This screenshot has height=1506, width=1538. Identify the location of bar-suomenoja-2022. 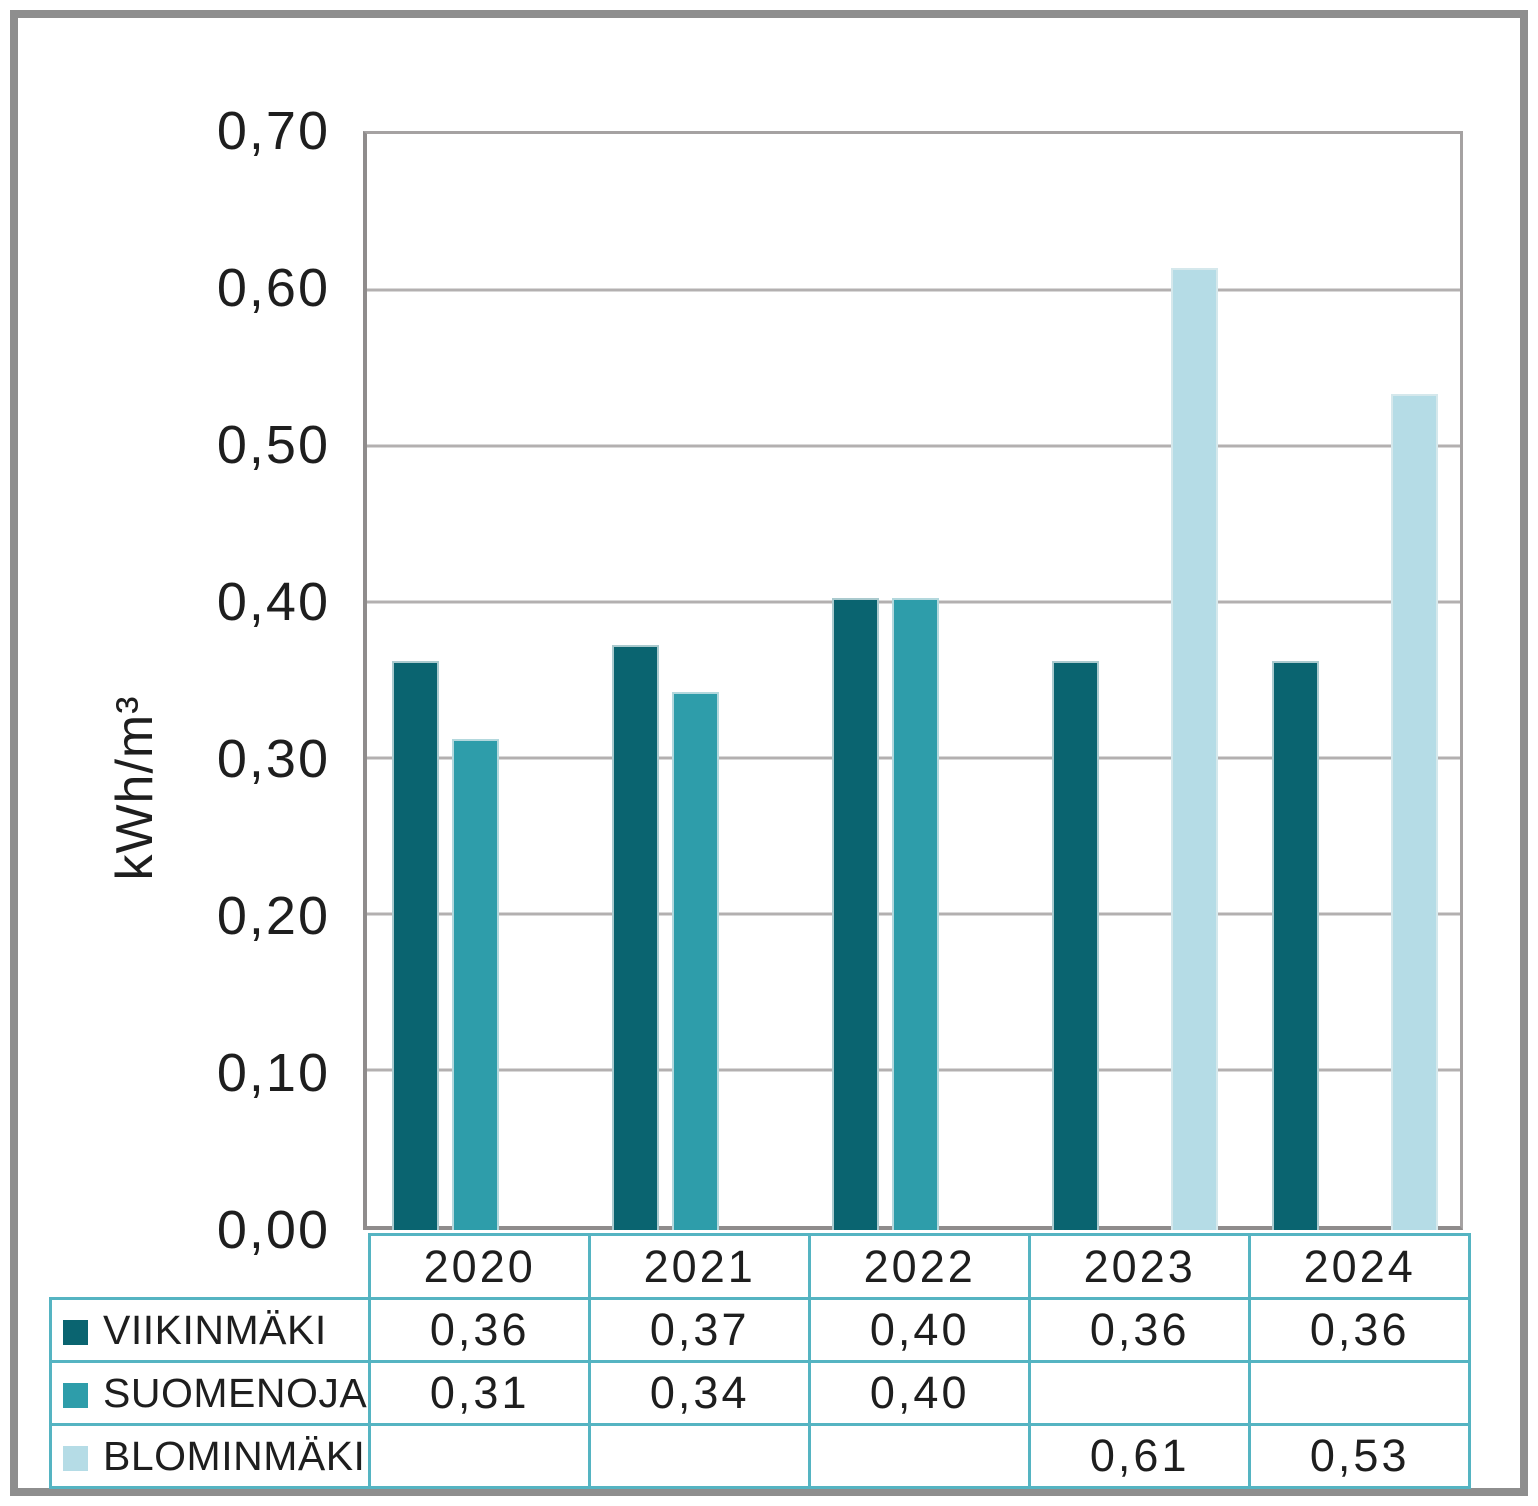
(915, 914).